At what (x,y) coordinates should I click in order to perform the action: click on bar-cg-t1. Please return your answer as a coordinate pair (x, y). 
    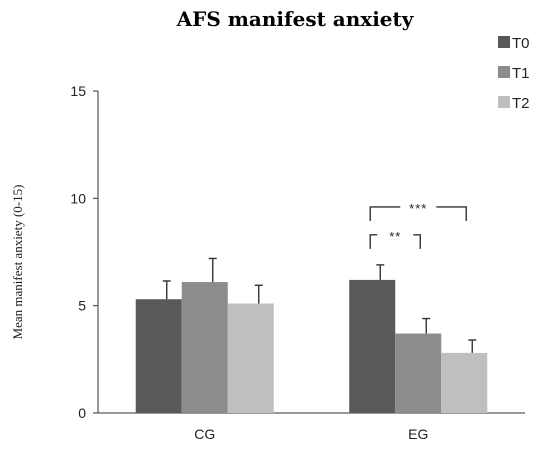
    Looking at the image, I should click on (204, 347).